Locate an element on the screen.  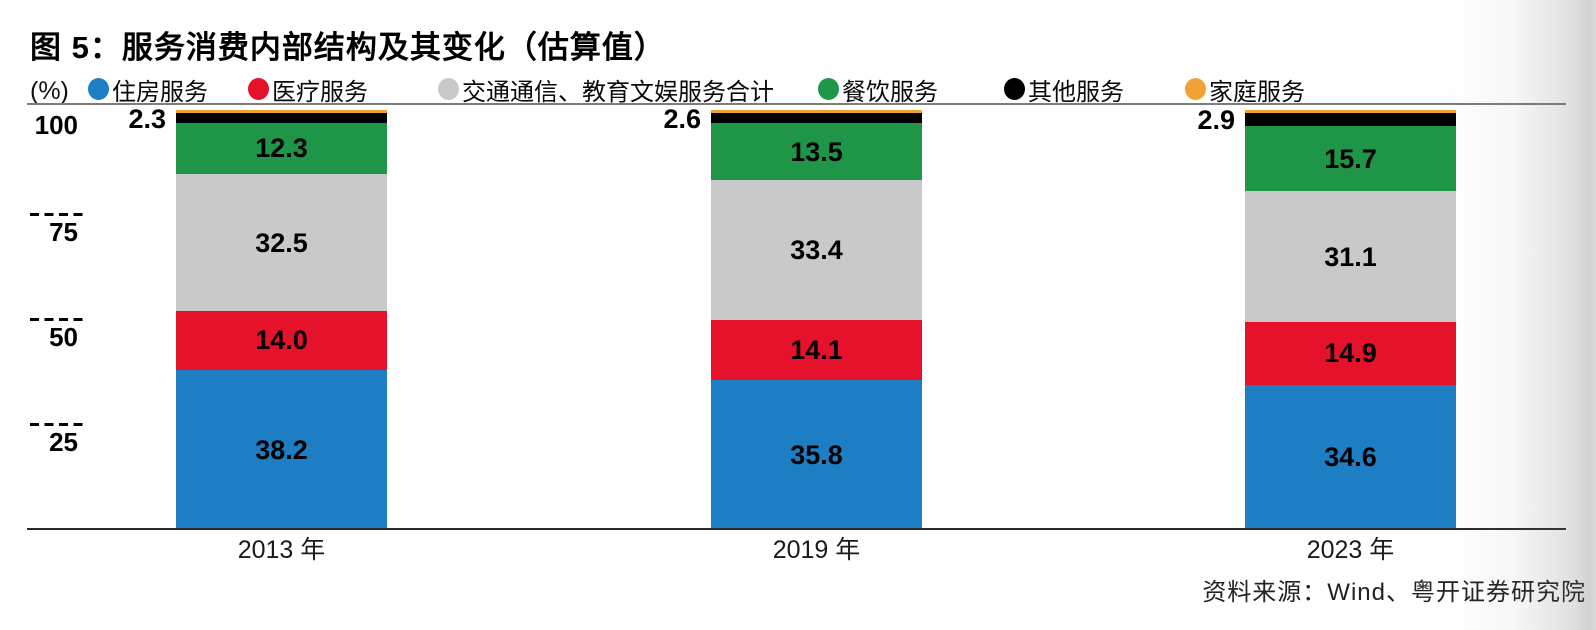
chart-top-border is located at coordinates (796, 104).